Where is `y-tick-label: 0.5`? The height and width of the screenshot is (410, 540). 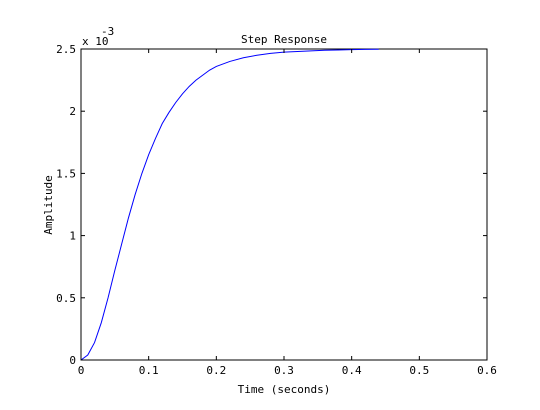 y-tick-label: 0.5 is located at coordinates (66, 298).